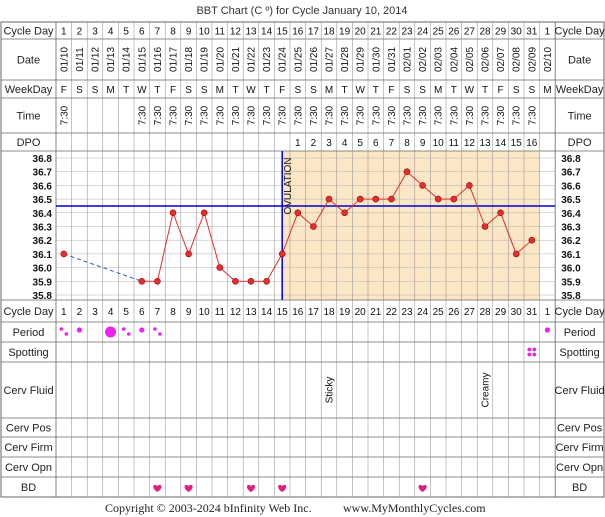 The height and width of the screenshot is (517, 605). Describe the element at coordinates (470, 32) in the screenshot. I see `cycle-day-label: 27` at that location.